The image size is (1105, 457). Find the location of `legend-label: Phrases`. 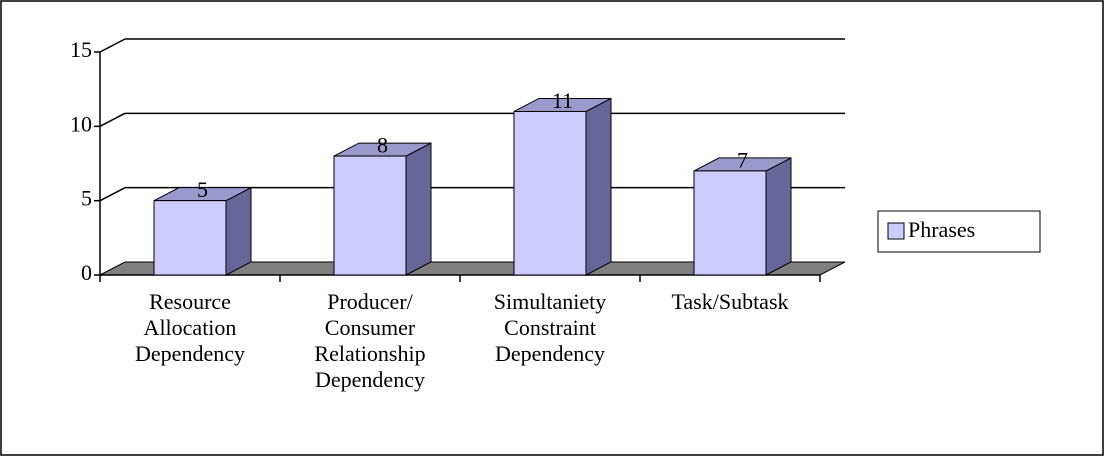

legend-label: Phrases is located at coordinates (941, 229).